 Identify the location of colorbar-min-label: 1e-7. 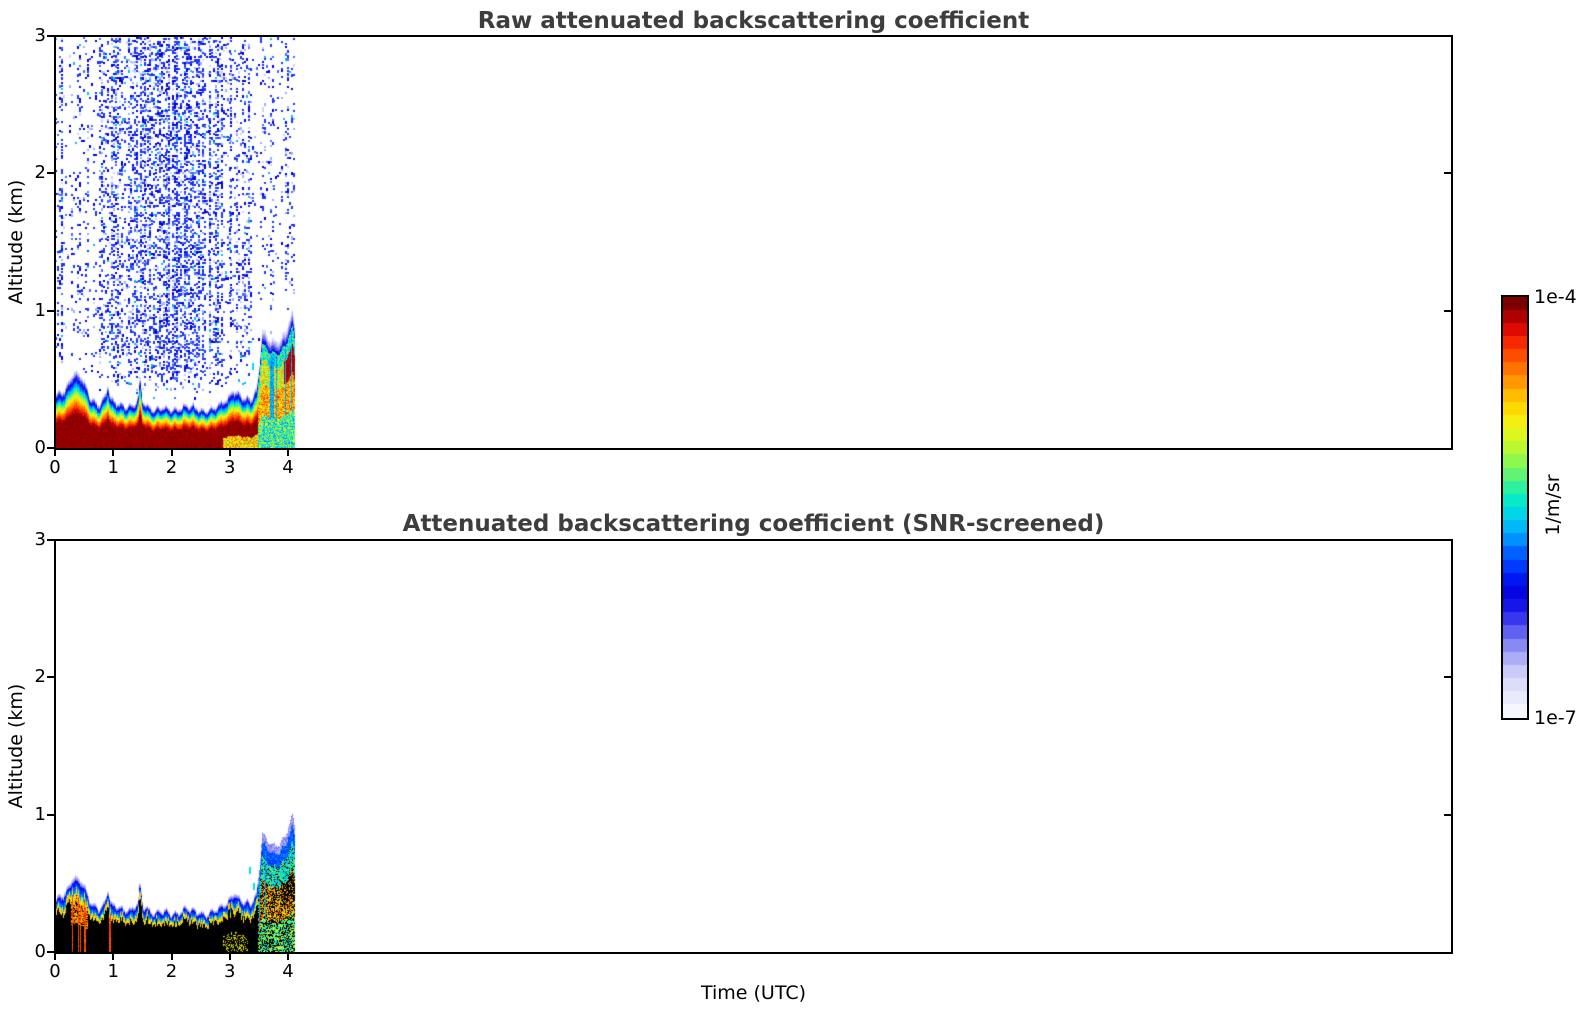
(1555, 718).